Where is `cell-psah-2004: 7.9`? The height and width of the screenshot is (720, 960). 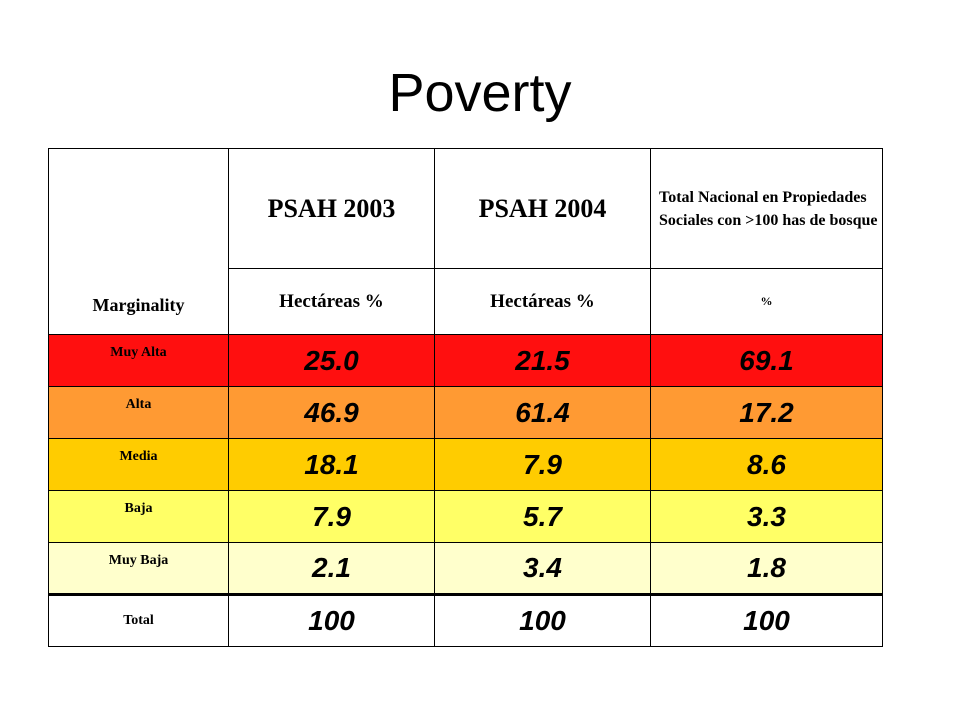 cell-psah-2004: 7.9 is located at coordinates (542, 464).